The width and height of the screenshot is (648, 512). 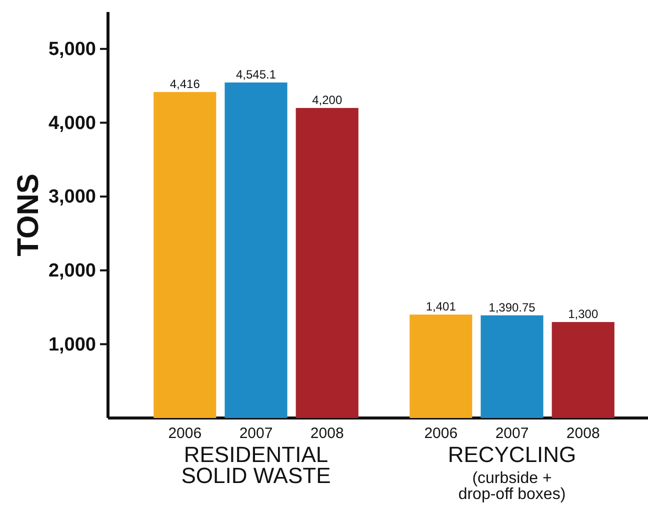 I want to click on series-label: 2007, so click(x=256, y=433).